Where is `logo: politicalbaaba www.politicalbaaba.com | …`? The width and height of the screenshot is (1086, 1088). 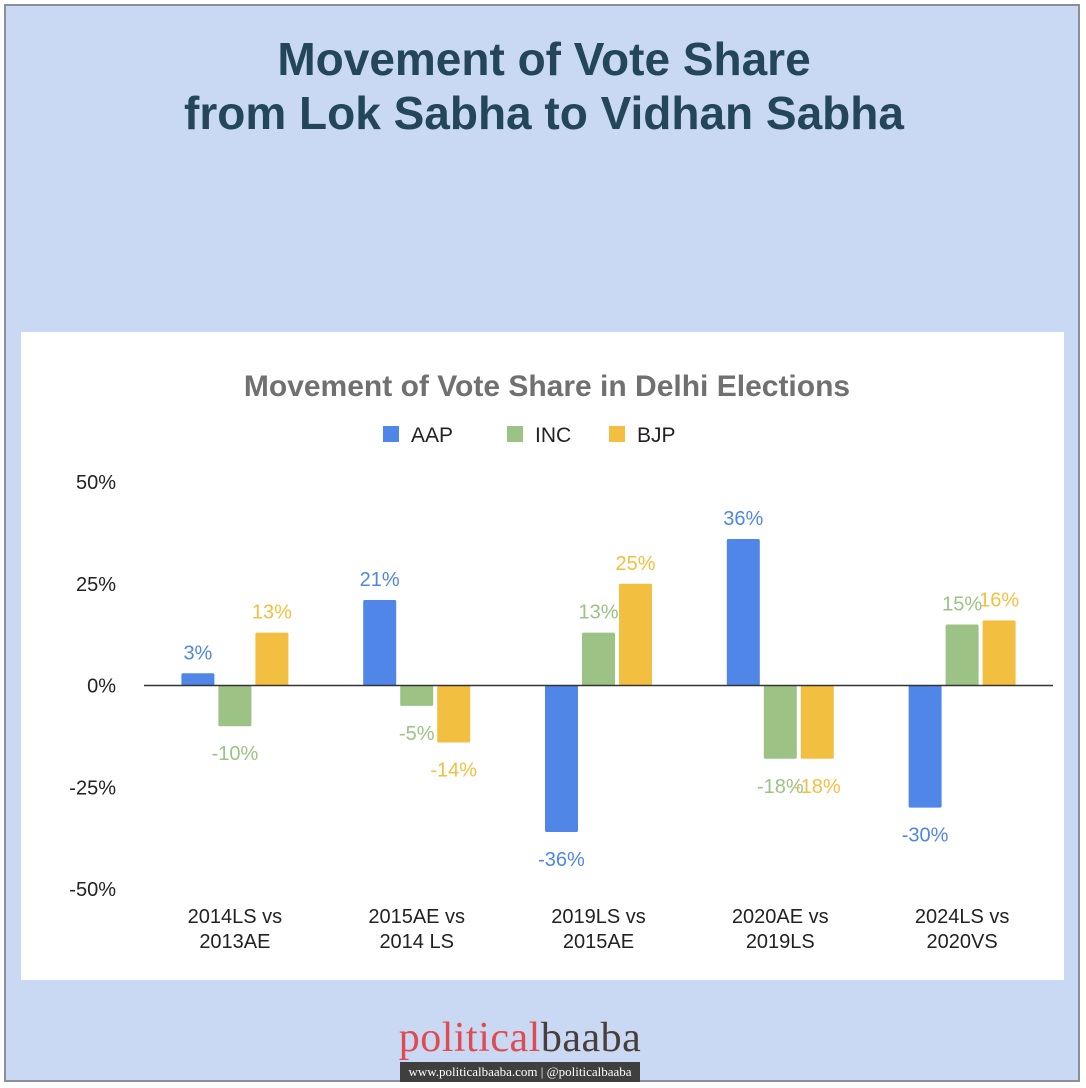 logo: politicalbaaba www.politicalbaaba.com | … is located at coordinates (520, 1050).